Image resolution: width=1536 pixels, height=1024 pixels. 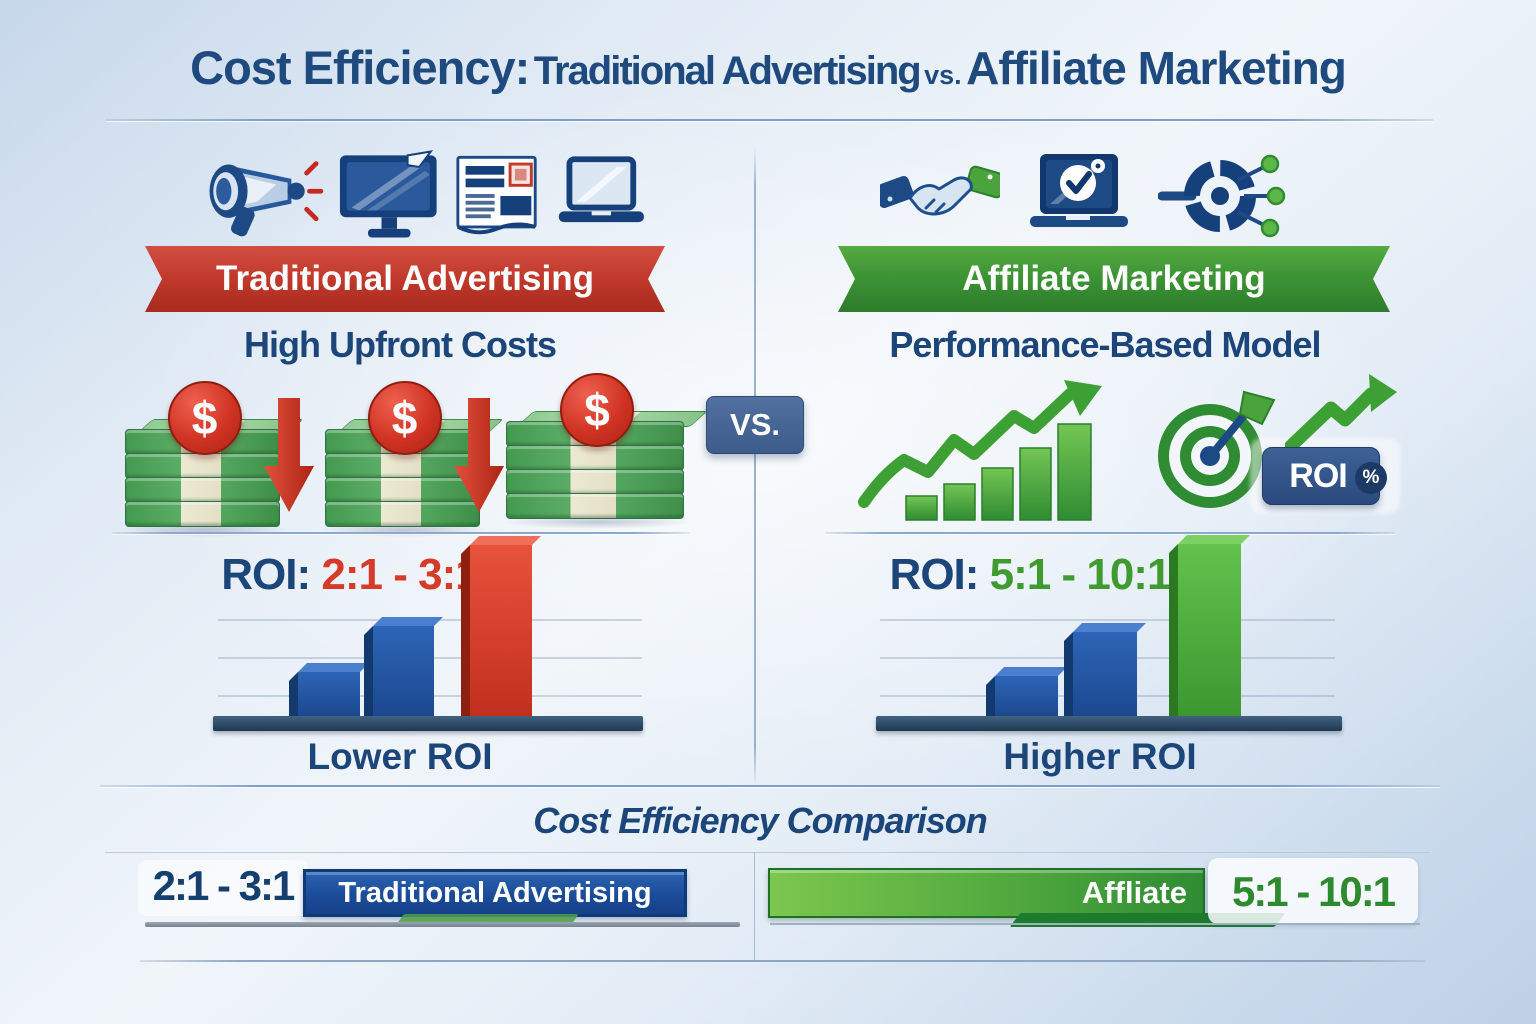 I want to click on traditional-media-icons, so click(x=425, y=194).